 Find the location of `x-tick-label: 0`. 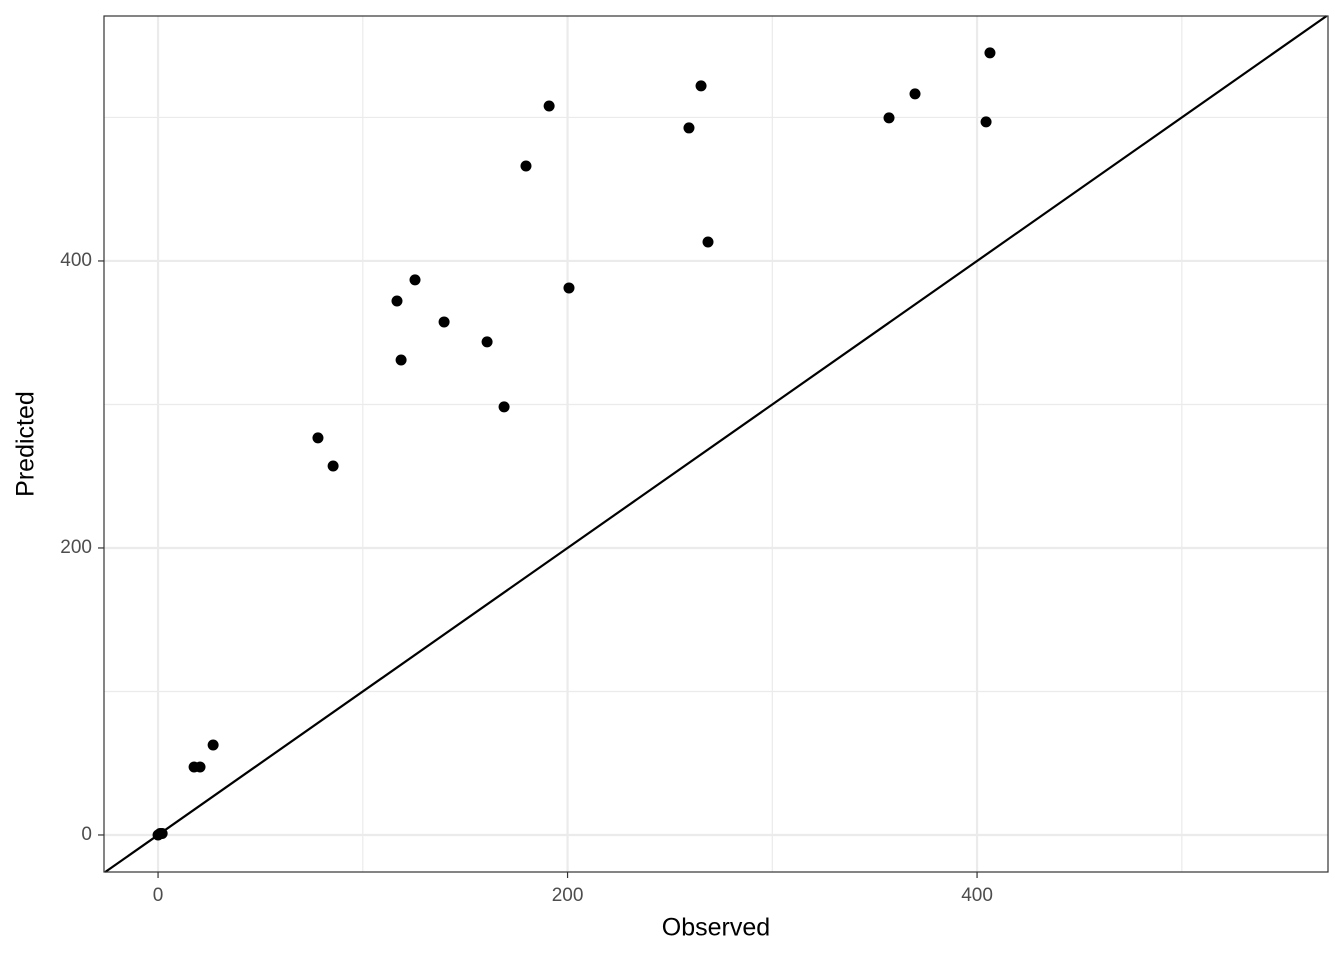

x-tick-label: 0 is located at coordinates (158, 895).